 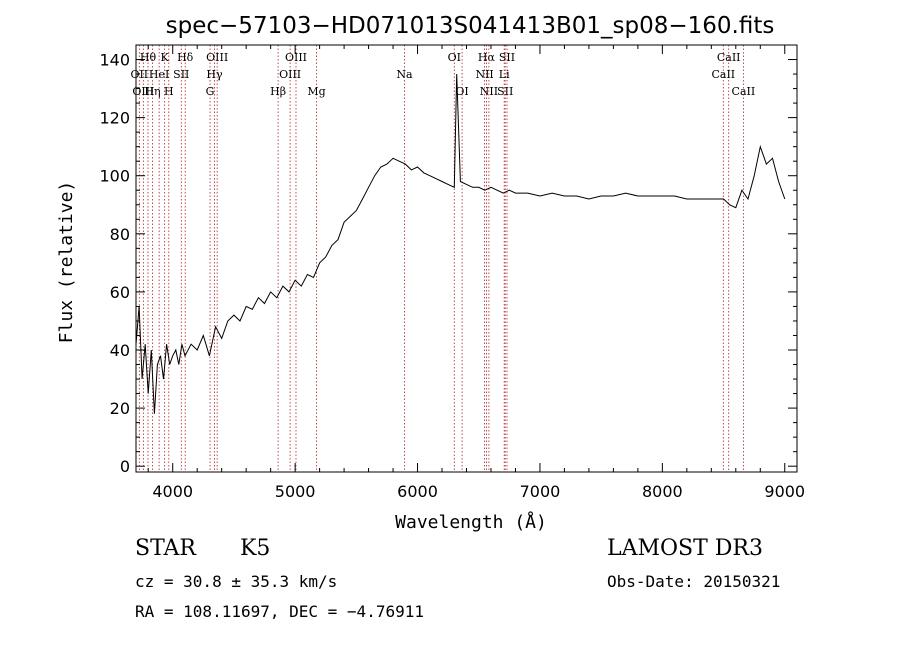 I want to click on spectral-line-label: Na, so click(x=404, y=74).